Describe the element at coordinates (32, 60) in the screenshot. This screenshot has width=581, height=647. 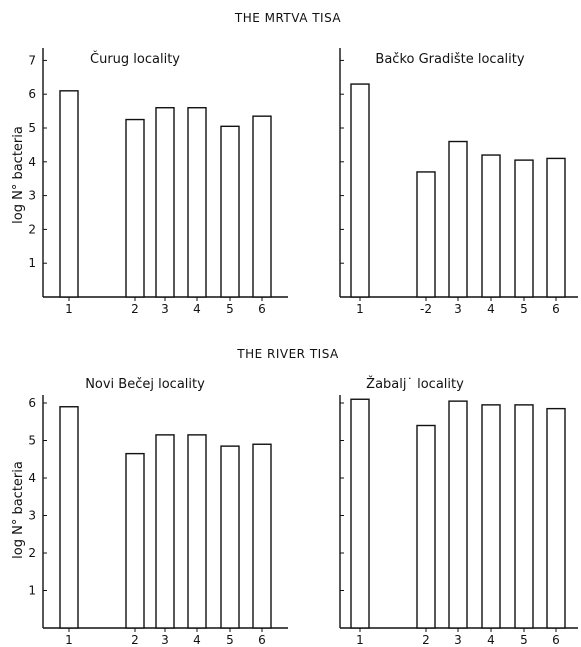
I see `y-tick-label: 7` at that location.